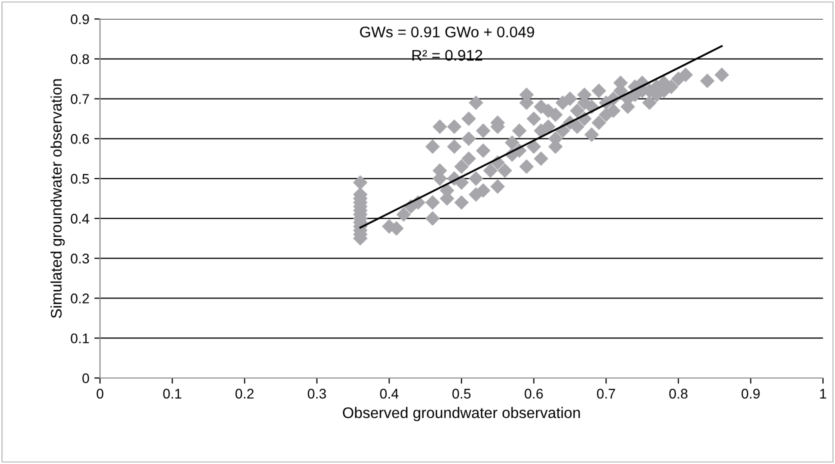 The width and height of the screenshot is (835, 464). What do you see at coordinates (533, 393) in the screenshot?
I see `x-tick-label: 0.6` at bounding box center [533, 393].